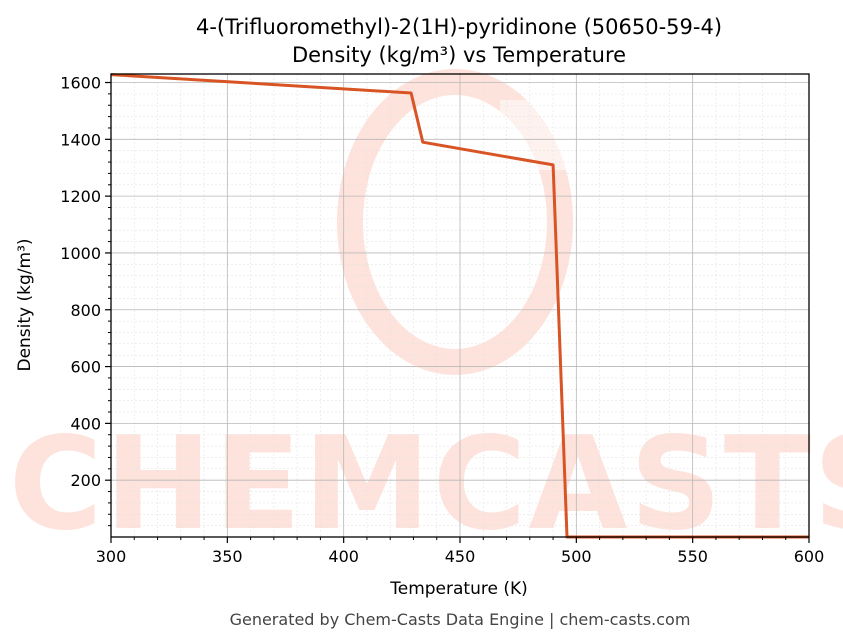 This screenshot has width=843, height=644. What do you see at coordinates (85, 480) in the screenshot?
I see `y-tick-label: 200` at bounding box center [85, 480].